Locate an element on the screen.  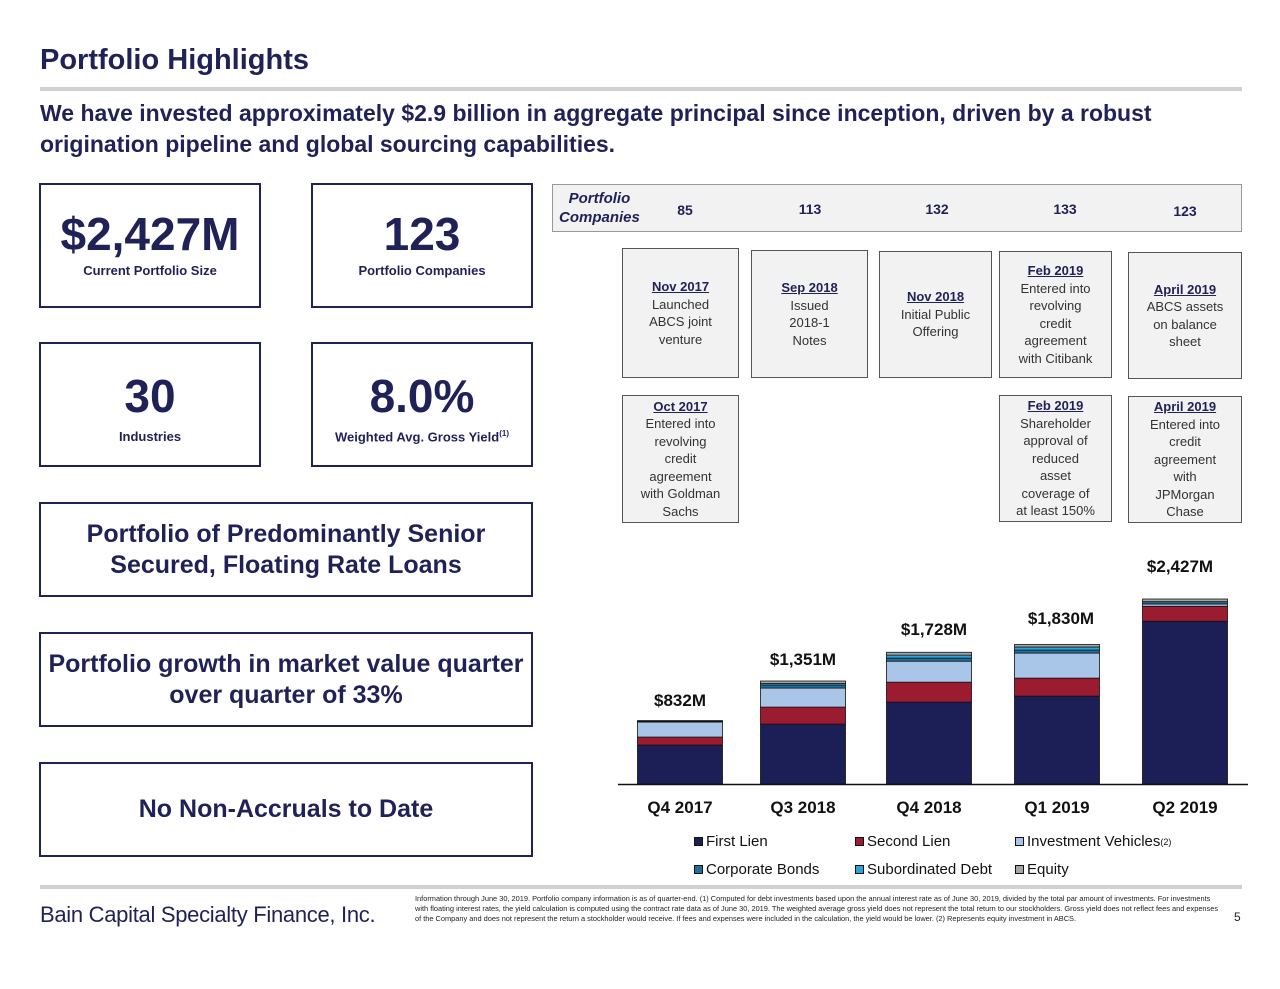
kpi-gross-yield: 8.0% Weighted Avg. Gross Yield(1) is located at coordinates (422, 404).